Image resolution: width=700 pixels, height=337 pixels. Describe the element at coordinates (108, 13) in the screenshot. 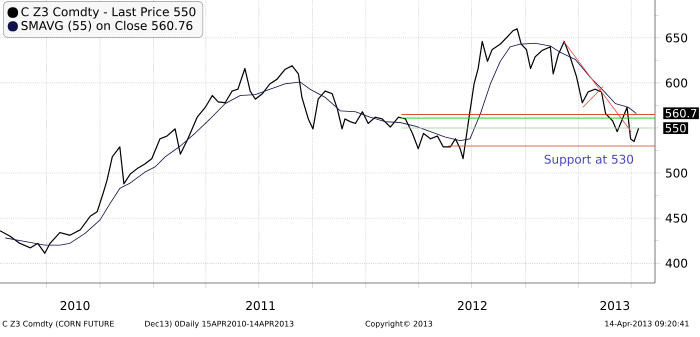

I see `legend-label: C Z3 Comdty - Last Price 550` at that location.